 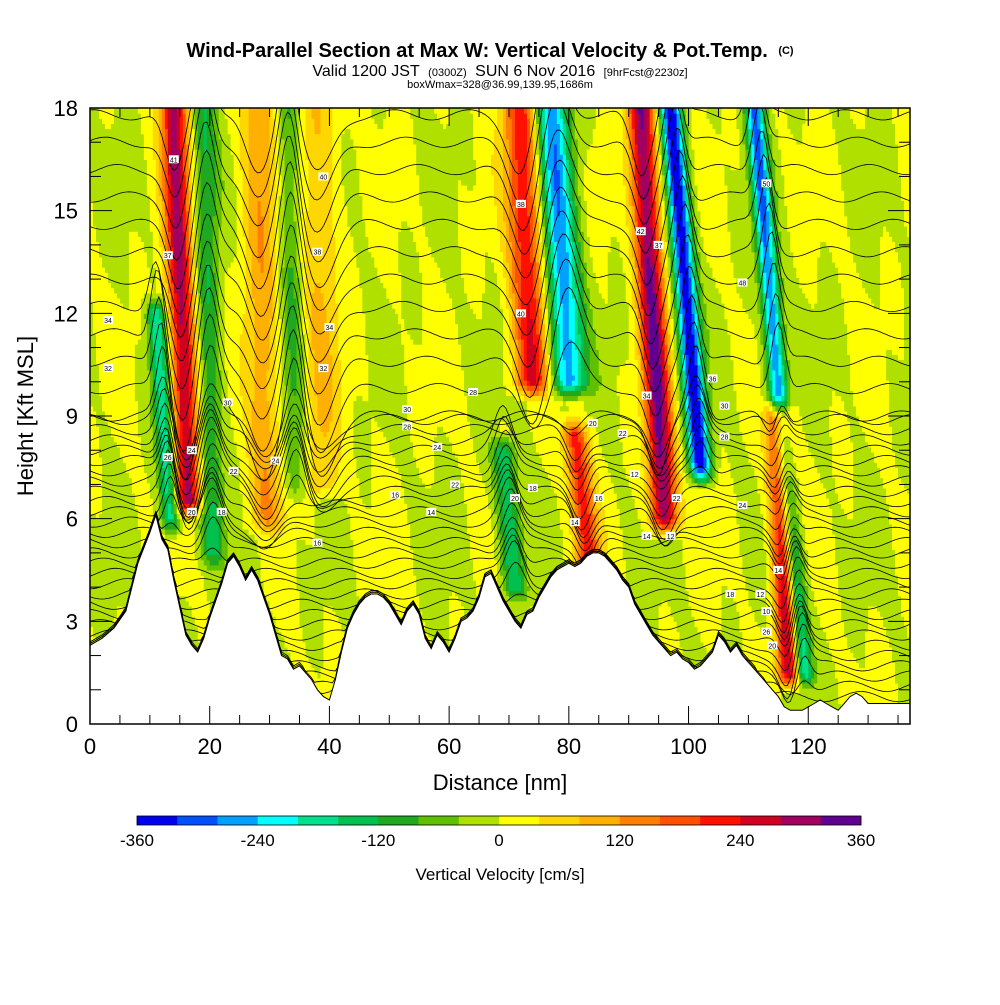 What do you see at coordinates (366, 71) in the screenshot?
I see `valid-time: Valid 1200 JST` at bounding box center [366, 71].